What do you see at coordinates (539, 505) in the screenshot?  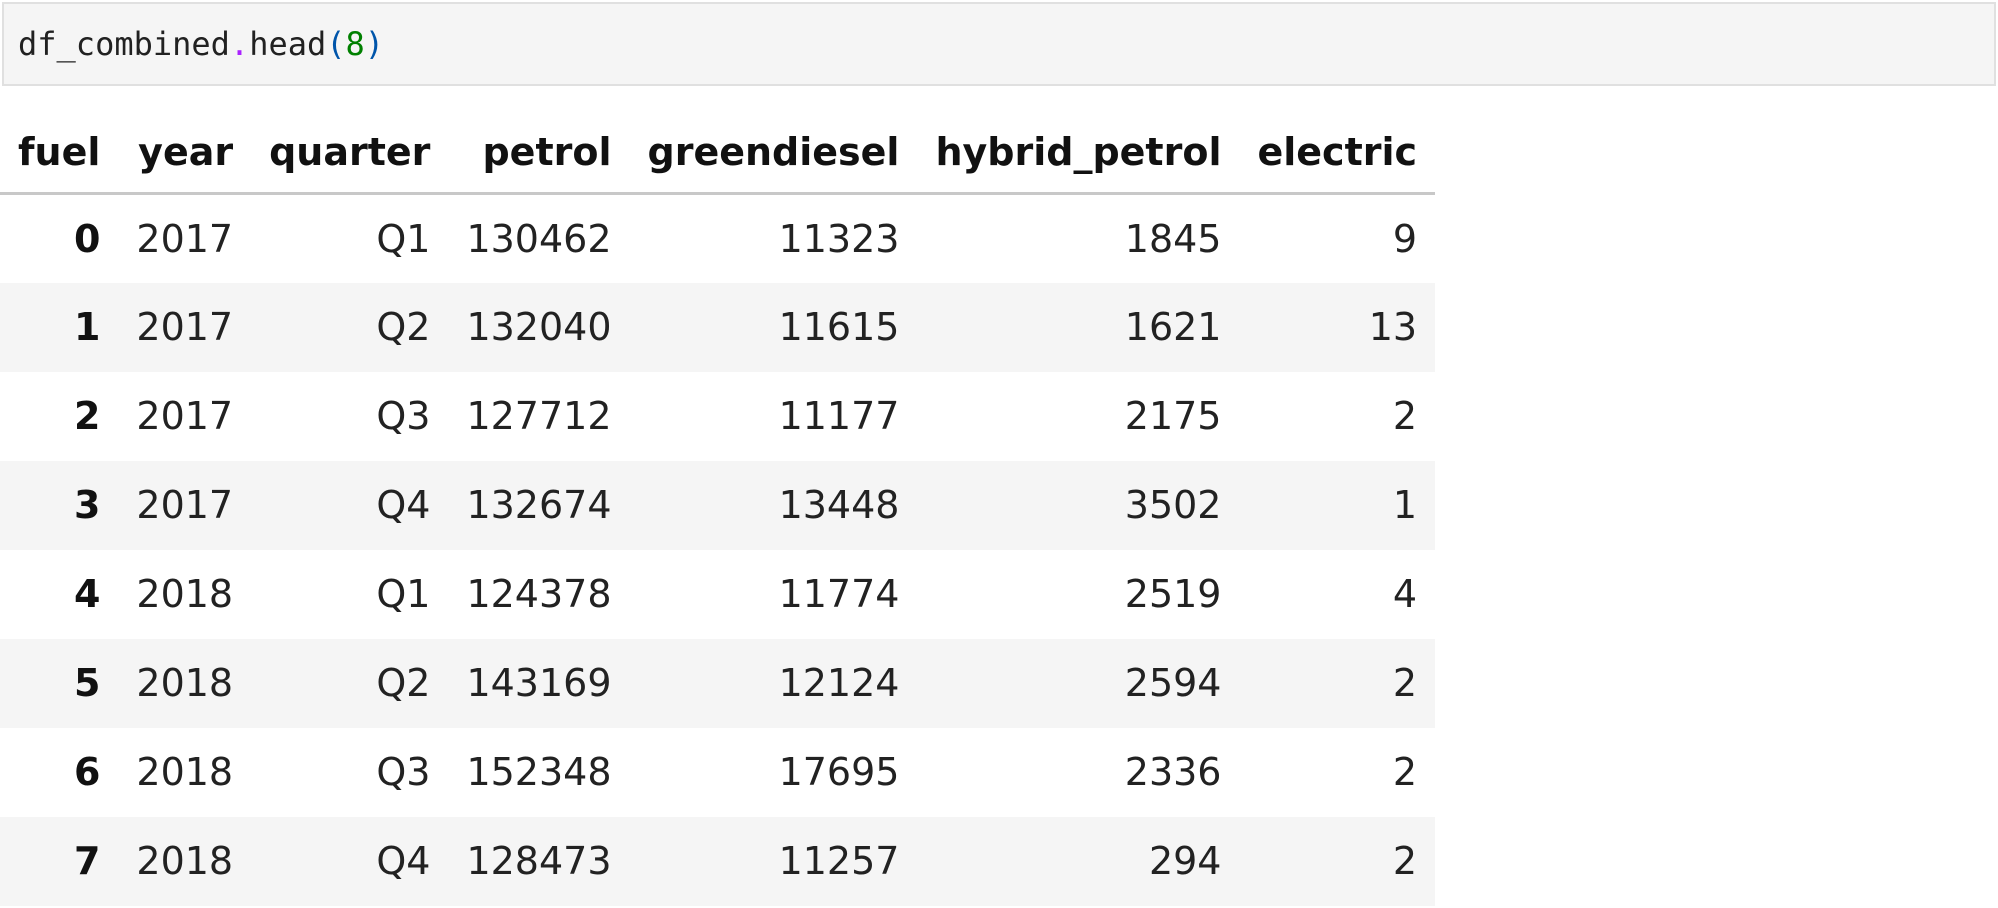 I see `cell-petrol: 132674` at bounding box center [539, 505].